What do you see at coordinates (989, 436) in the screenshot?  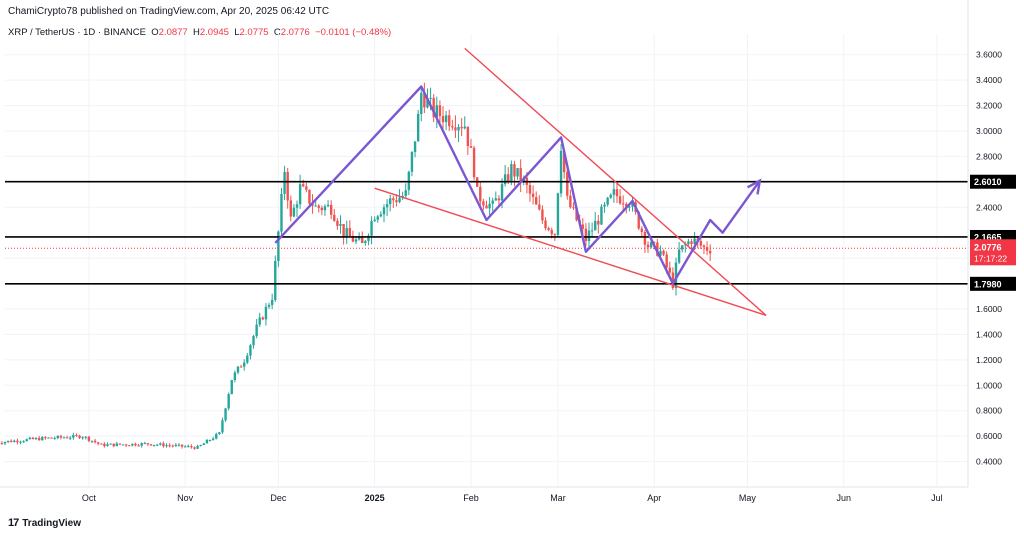 I see `price-tick-label: 0.6000` at bounding box center [989, 436].